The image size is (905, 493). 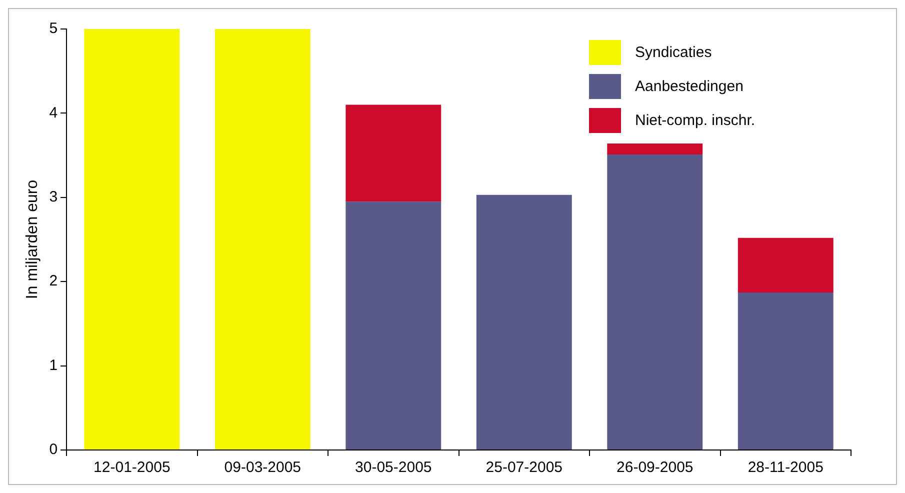 What do you see at coordinates (673, 52) in the screenshot?
I see `legend-label: Syndicaties` at bounding box center [673, 52].